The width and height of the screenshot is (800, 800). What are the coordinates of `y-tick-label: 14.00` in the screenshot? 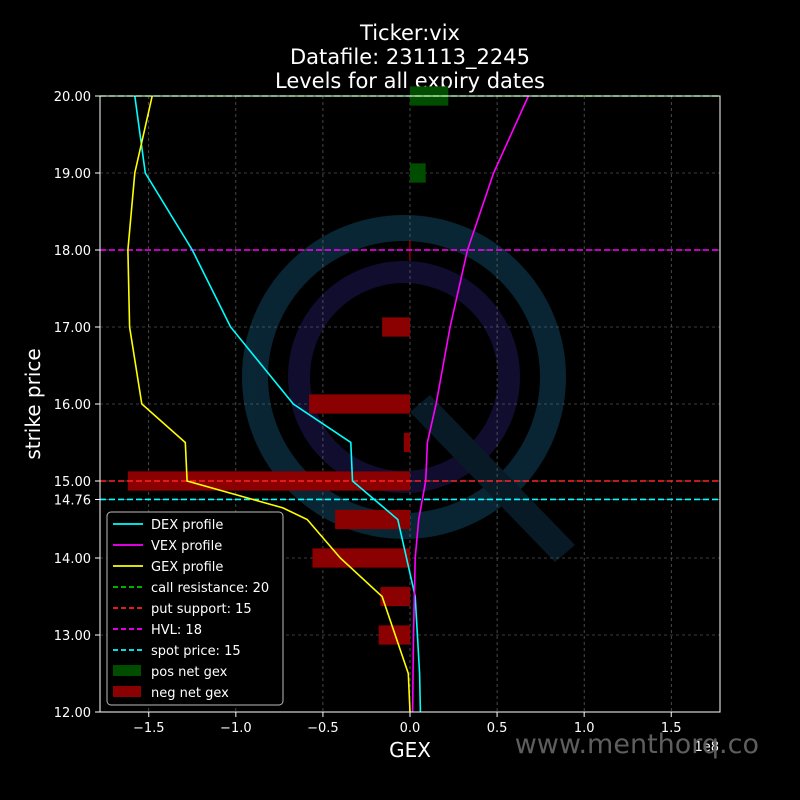 It's located at (72, 559).